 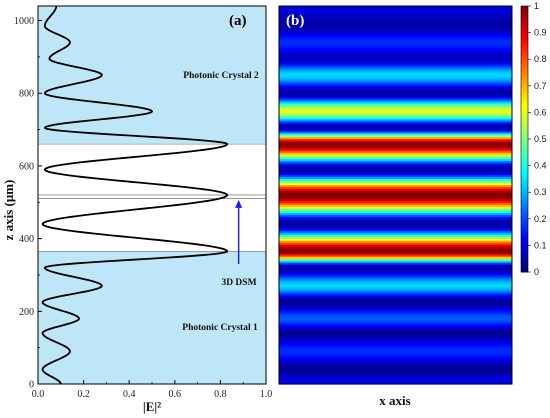 What do you see at coordinates (533, 139) in the screenshot?
I see `colorbar: 0 0.1 0.2 0.3 0.4 0.5 0.6 0.7 0.8 0.9 1` at bounding box center [533, 139].